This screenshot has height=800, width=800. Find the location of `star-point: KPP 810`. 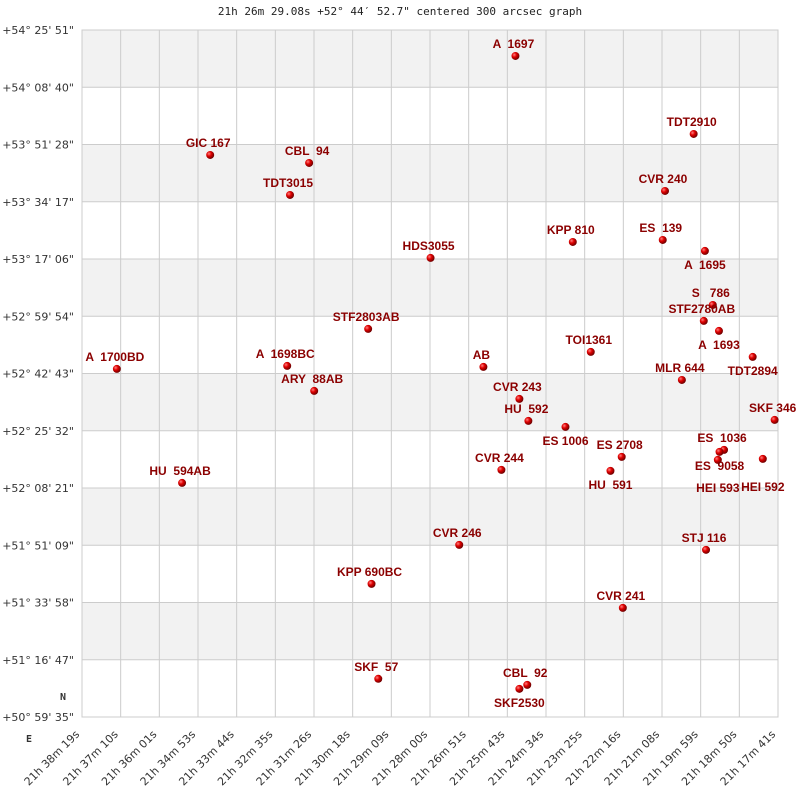

star-point: KPP 810 is located at coordinates (571, 234).